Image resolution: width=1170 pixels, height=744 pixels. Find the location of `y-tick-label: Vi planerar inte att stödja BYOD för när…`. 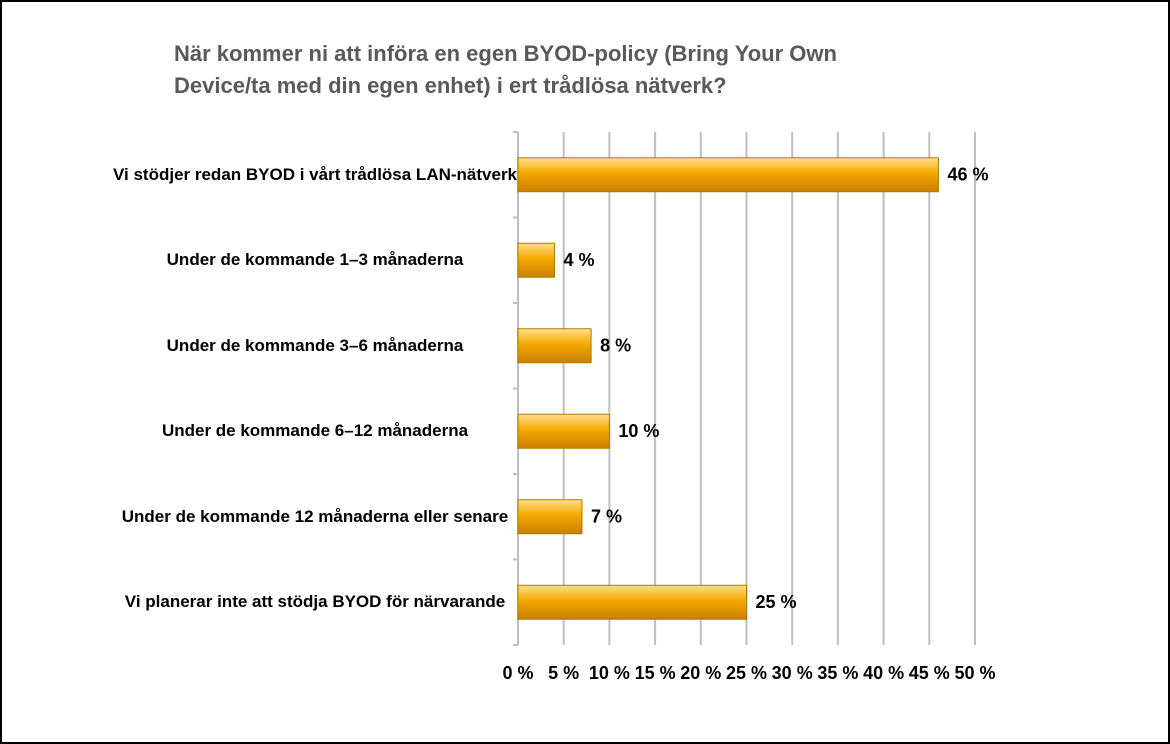

y-tick-label: Vi planerar inte att stödja BYOD för när… is located at coordinates (315, 602).